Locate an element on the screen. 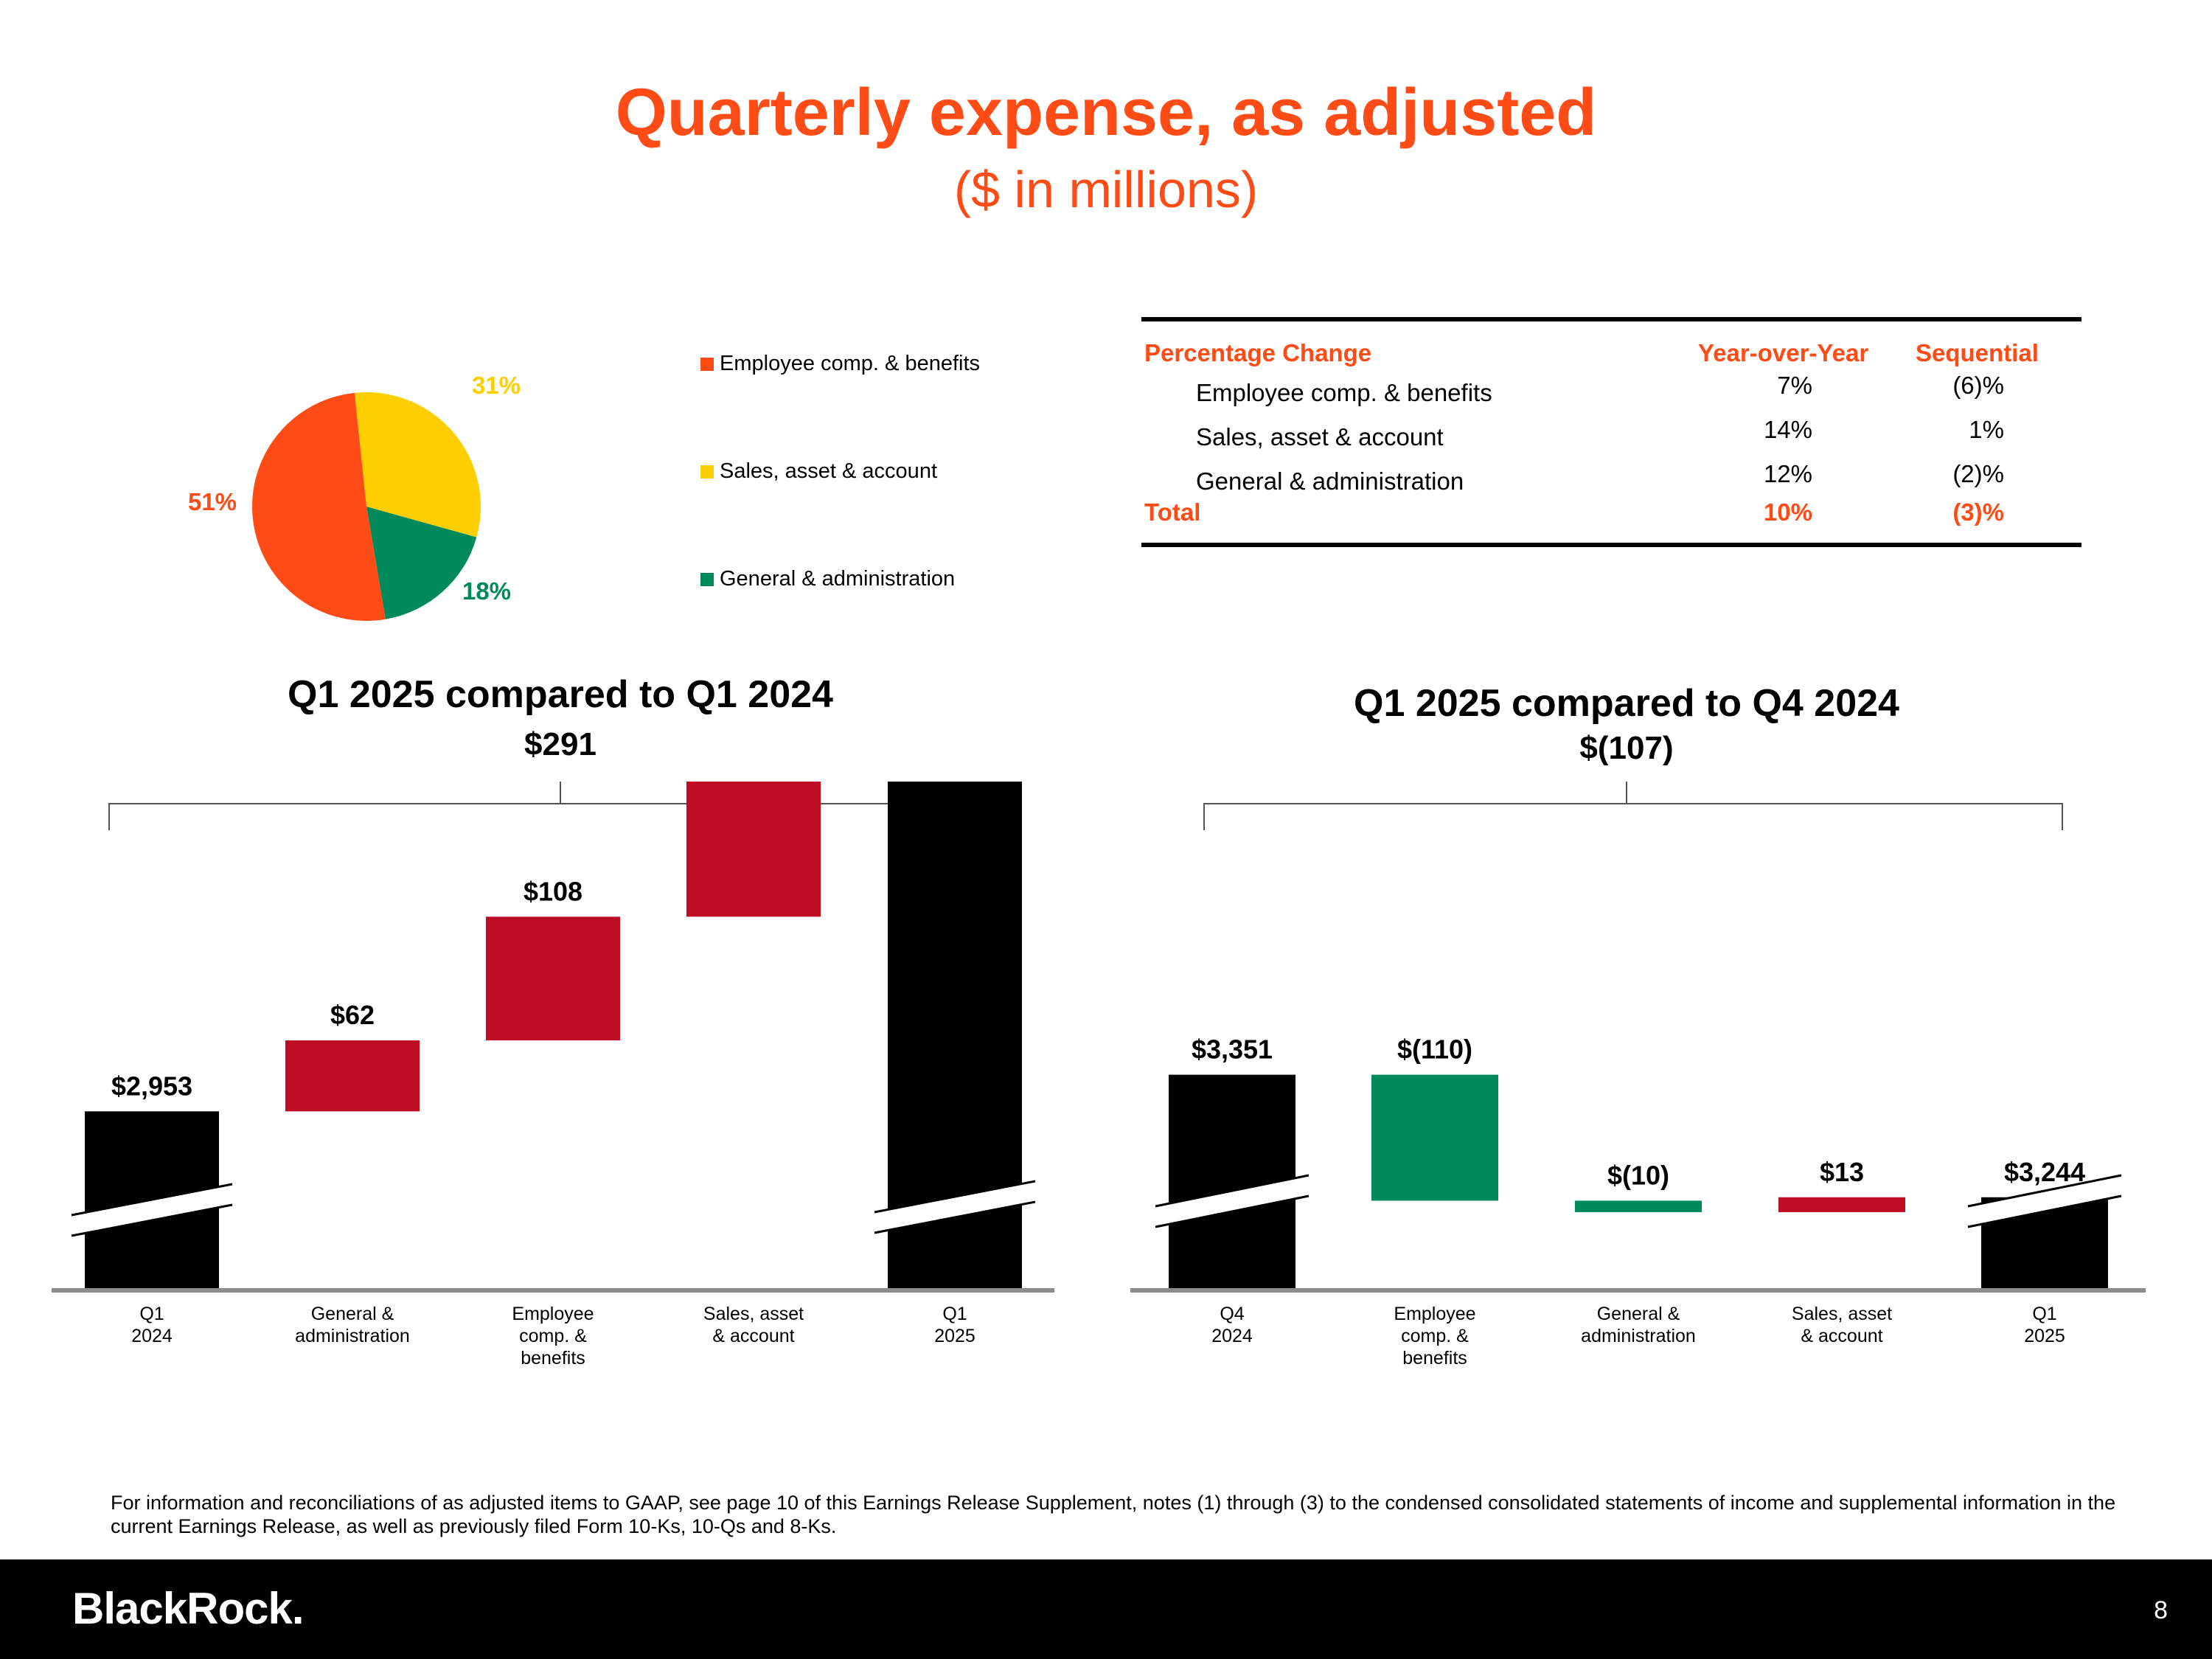 The height and width of the screenshot is (1659, 2212). legend-item-employee: Employee comp. & benefits is located at coordinates (840, 364).